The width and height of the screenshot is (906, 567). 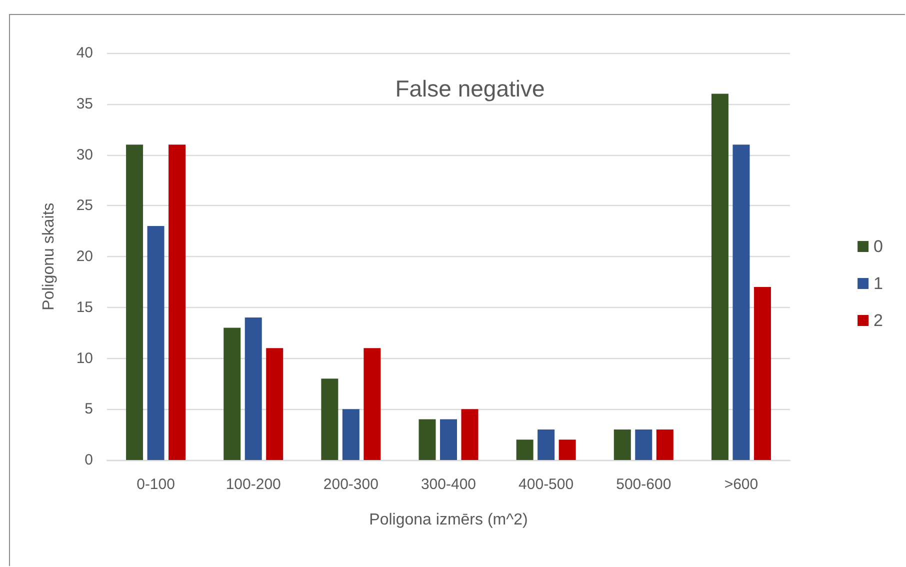 What do you see at coordinates (49, 256) in the screenshot?
I see `y-axis-title: Poligonu skaits` at bounding box center [49, 256].